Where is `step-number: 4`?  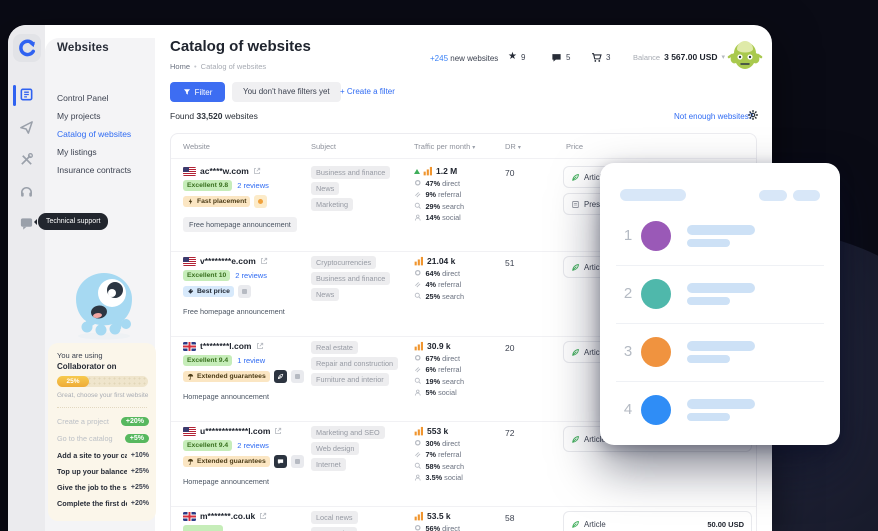 step-number: 4 is located at coordinates (628, 409).